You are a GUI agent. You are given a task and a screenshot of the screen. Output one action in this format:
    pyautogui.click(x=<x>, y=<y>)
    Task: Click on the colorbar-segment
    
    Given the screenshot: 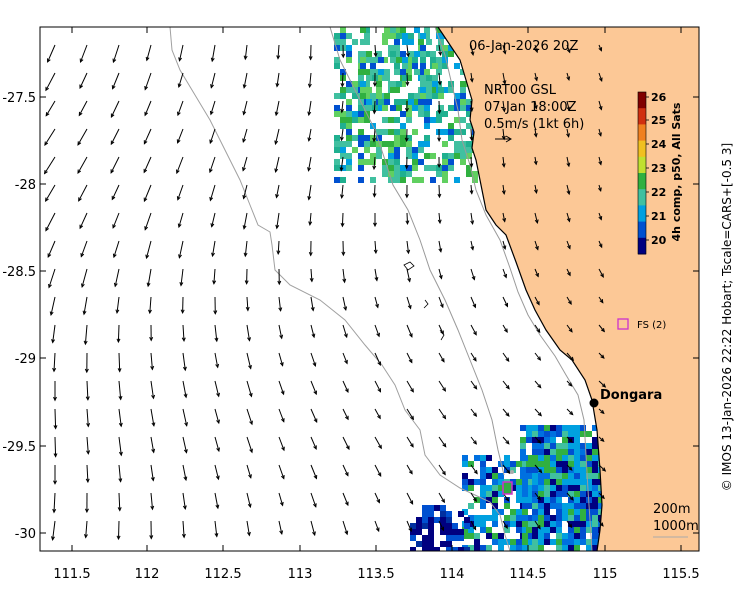 What is the action you would take?
    pyautogui.click(x=642, y=246)
    